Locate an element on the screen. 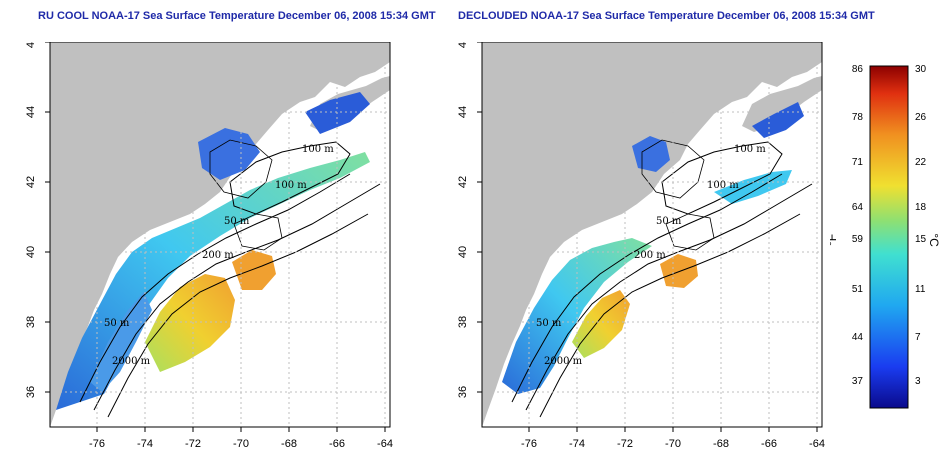  colorbar-c-tick: 11 is located at coordinates (920, 289).